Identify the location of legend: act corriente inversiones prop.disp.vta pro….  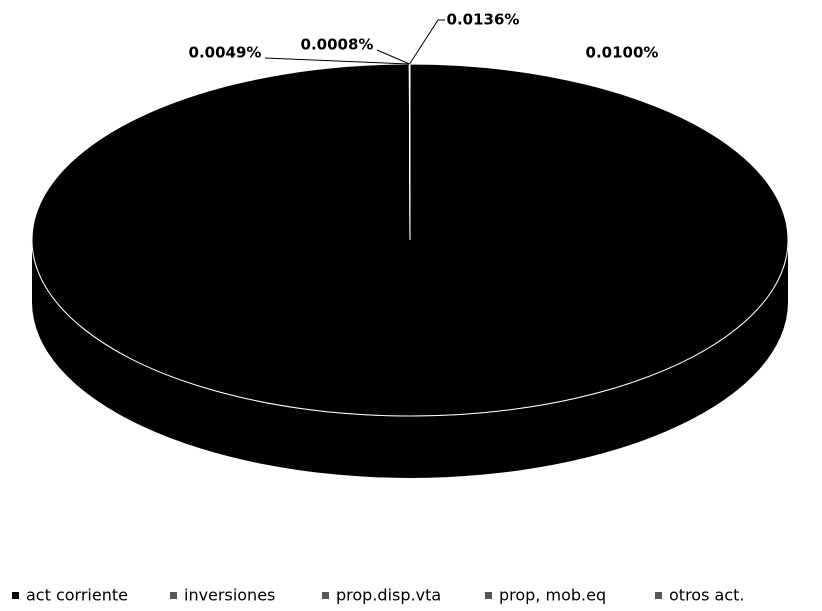
(378, 595).